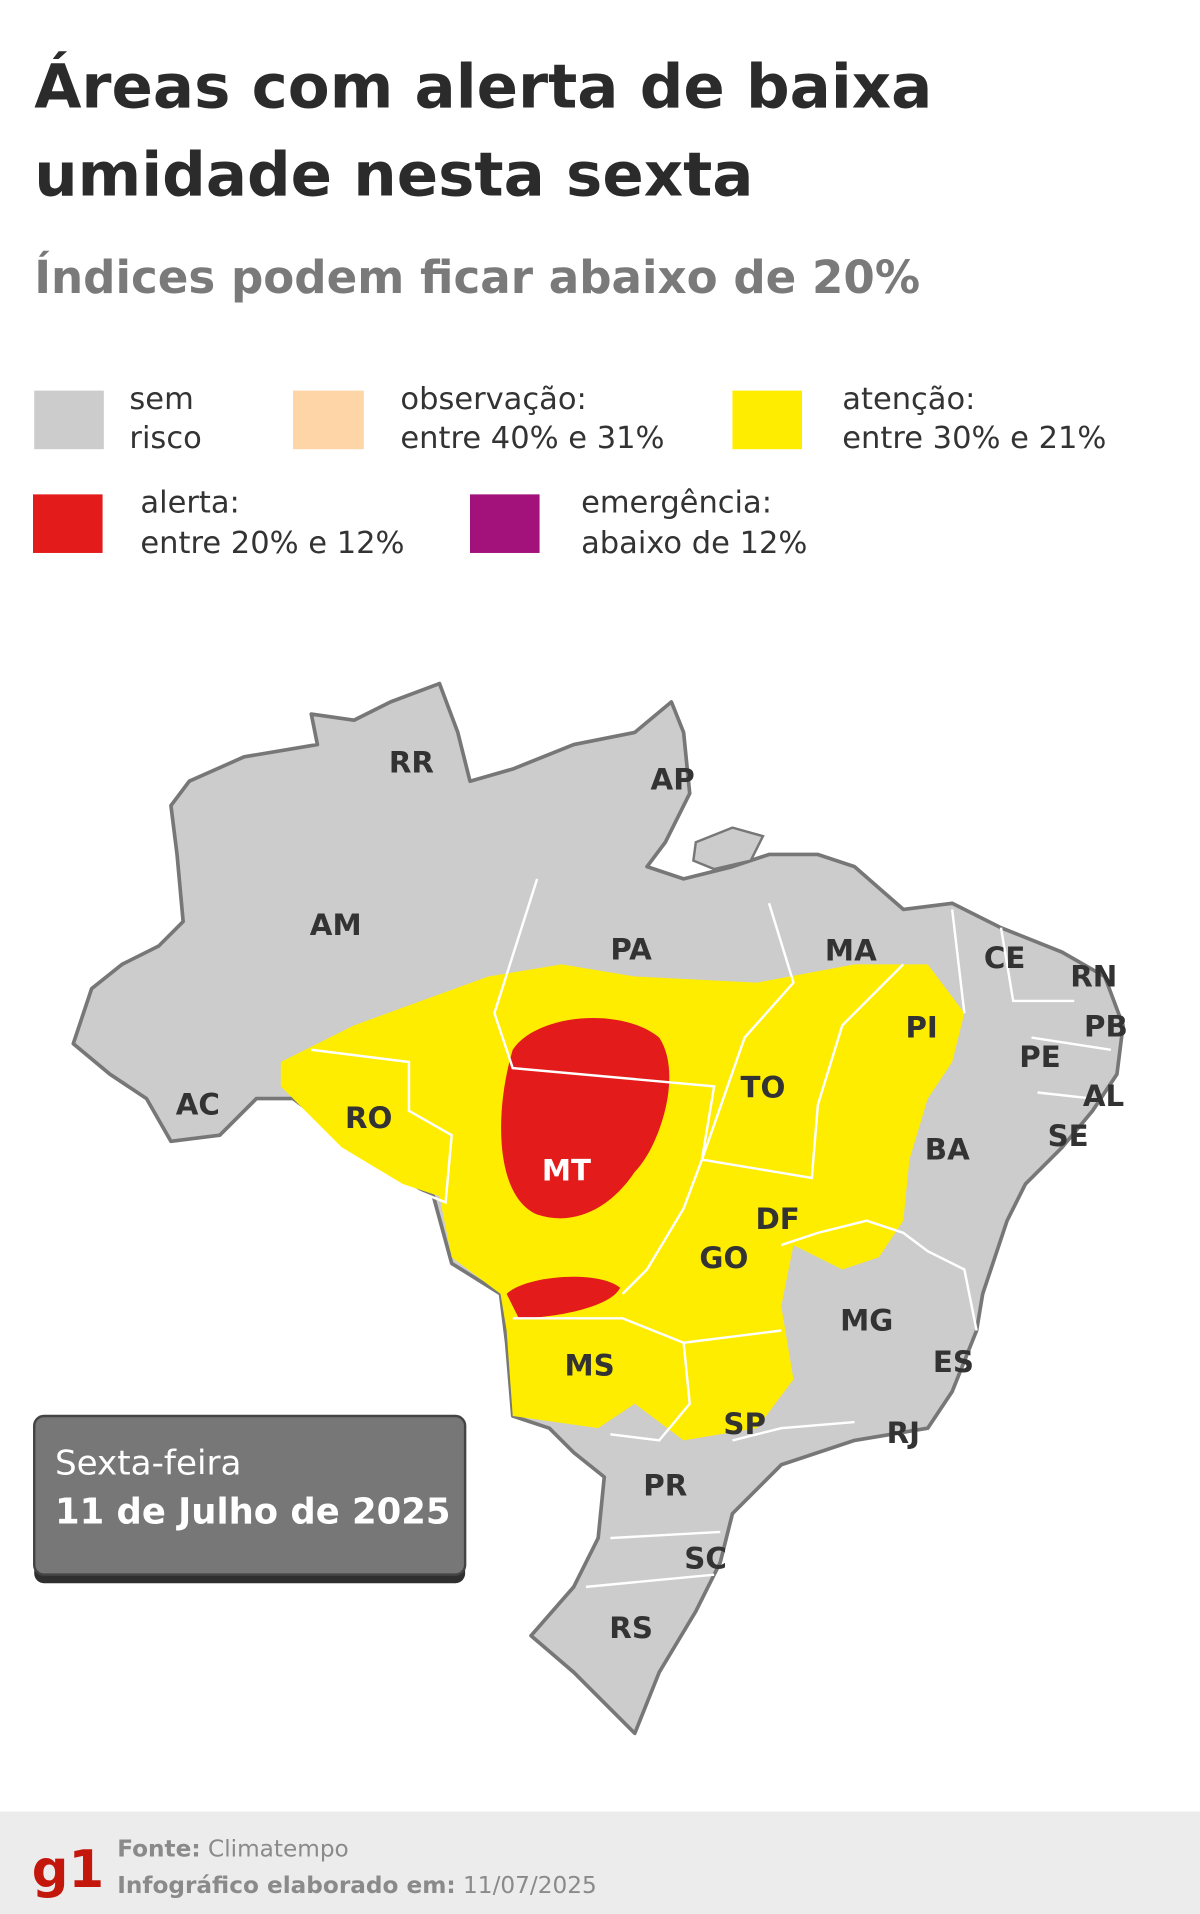 The height and width of the screenshot is (1914, 1200). What do you see at coordinates (393, 174) in the screenshot?
I see `title-line: umidade nesta sexta` at bounding box center [393, 174].